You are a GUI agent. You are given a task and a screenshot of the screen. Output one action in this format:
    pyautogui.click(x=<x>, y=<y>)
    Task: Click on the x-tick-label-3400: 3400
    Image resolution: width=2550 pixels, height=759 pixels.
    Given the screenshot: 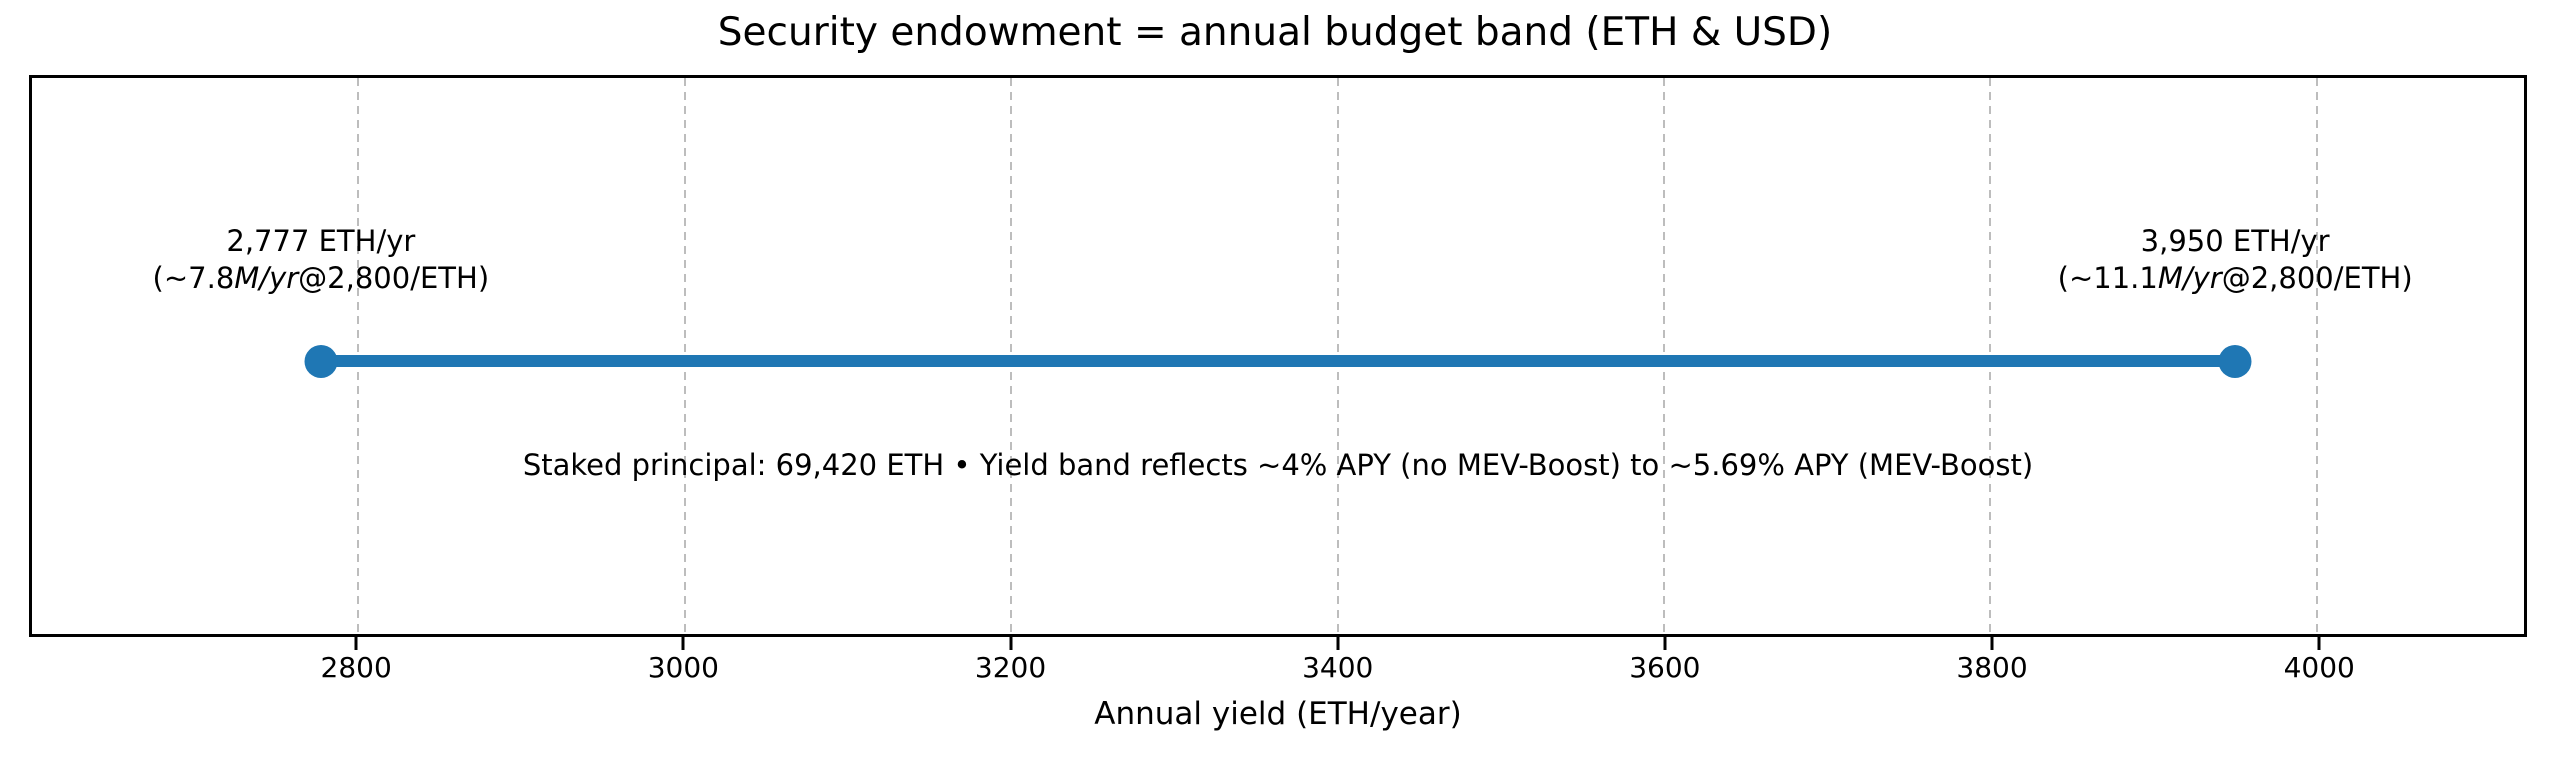 What is the action you would take?
    pyautogui.click(x=1338, y=667)
    